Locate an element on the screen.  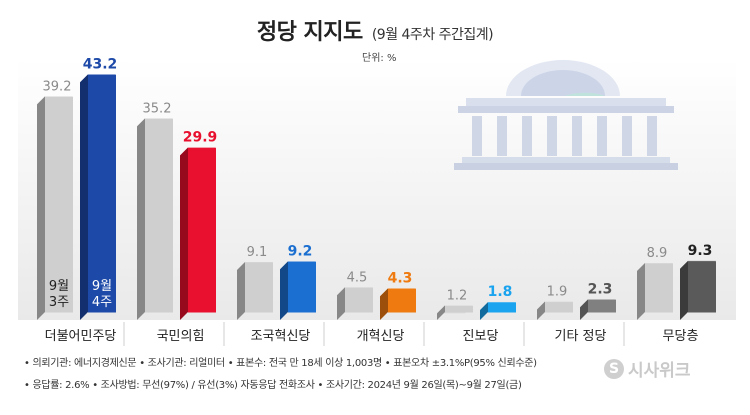
chart-subtitle: (9월 4주차 주간집계) is located at coordinates (432, 35).